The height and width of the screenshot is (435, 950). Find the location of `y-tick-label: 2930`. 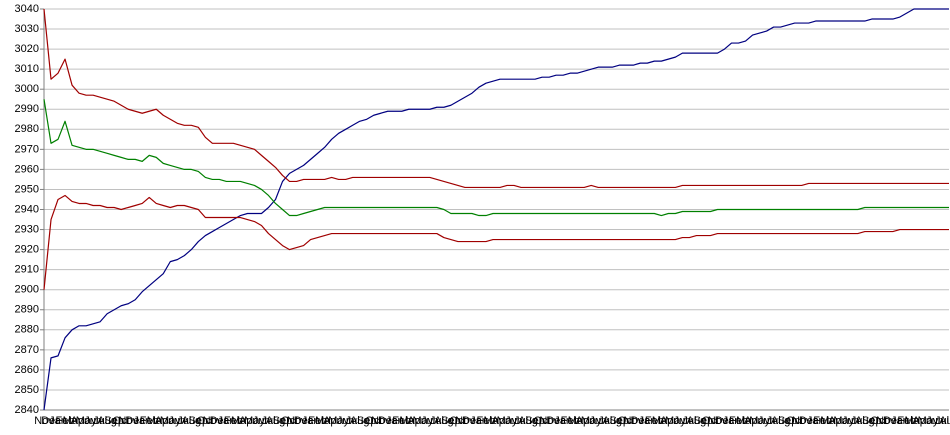

y-tick-label: 2930 is located at coordinates (27, 229).